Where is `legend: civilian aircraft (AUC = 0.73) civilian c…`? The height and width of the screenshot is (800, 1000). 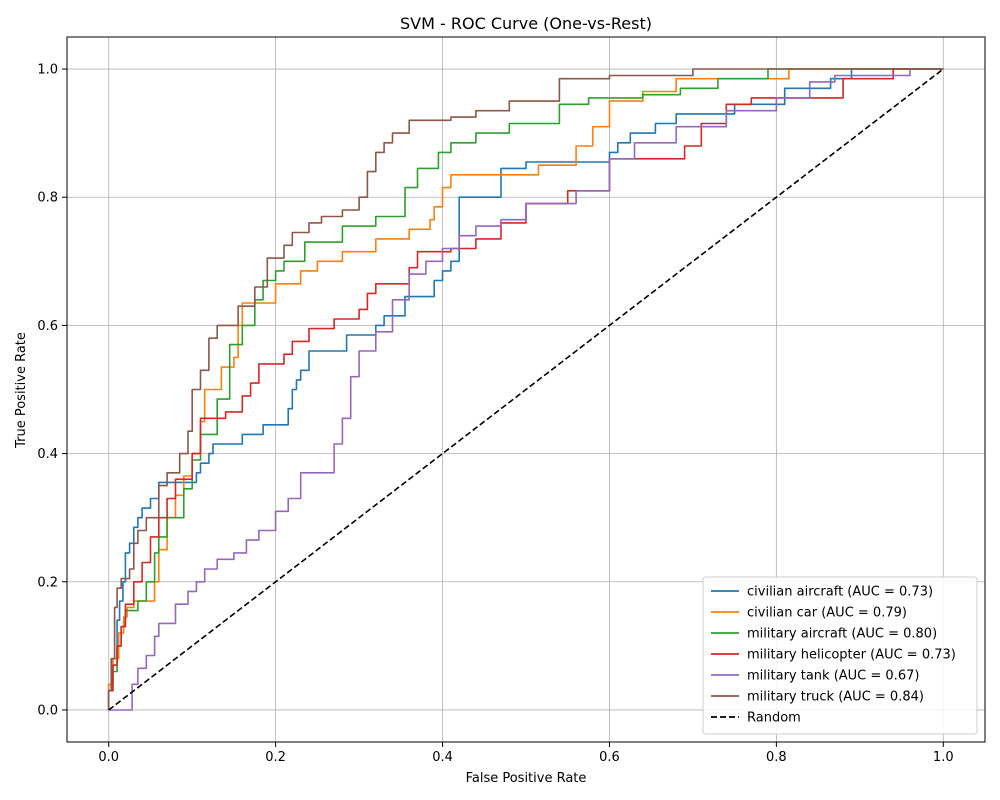
legend: civilian aircraft (AUC = 0.73) civilian c… is located at coordinates (840, 655).